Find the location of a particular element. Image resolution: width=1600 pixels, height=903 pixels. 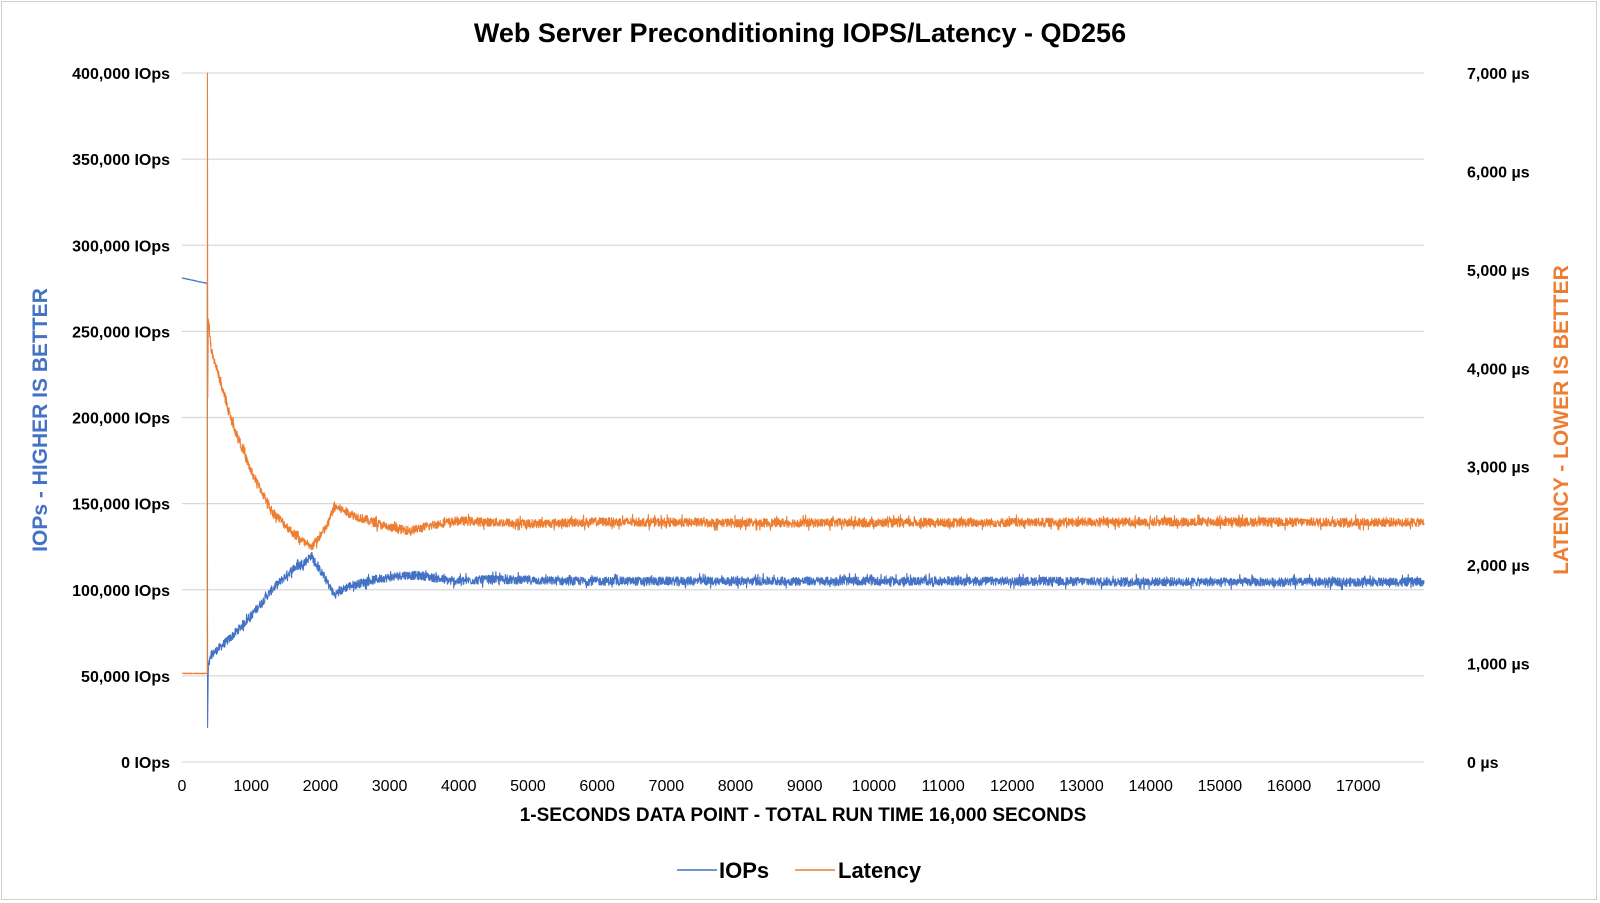

x-tick-label: 13000 is located at coordinates (1081, 786).